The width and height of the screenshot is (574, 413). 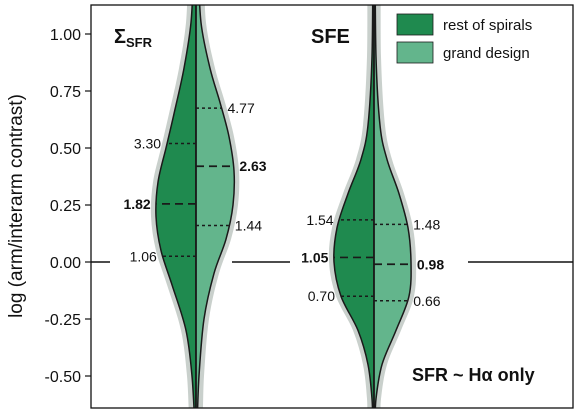 I want to click on legend-label-grand-design: grand design, so click(x=486, y=53).